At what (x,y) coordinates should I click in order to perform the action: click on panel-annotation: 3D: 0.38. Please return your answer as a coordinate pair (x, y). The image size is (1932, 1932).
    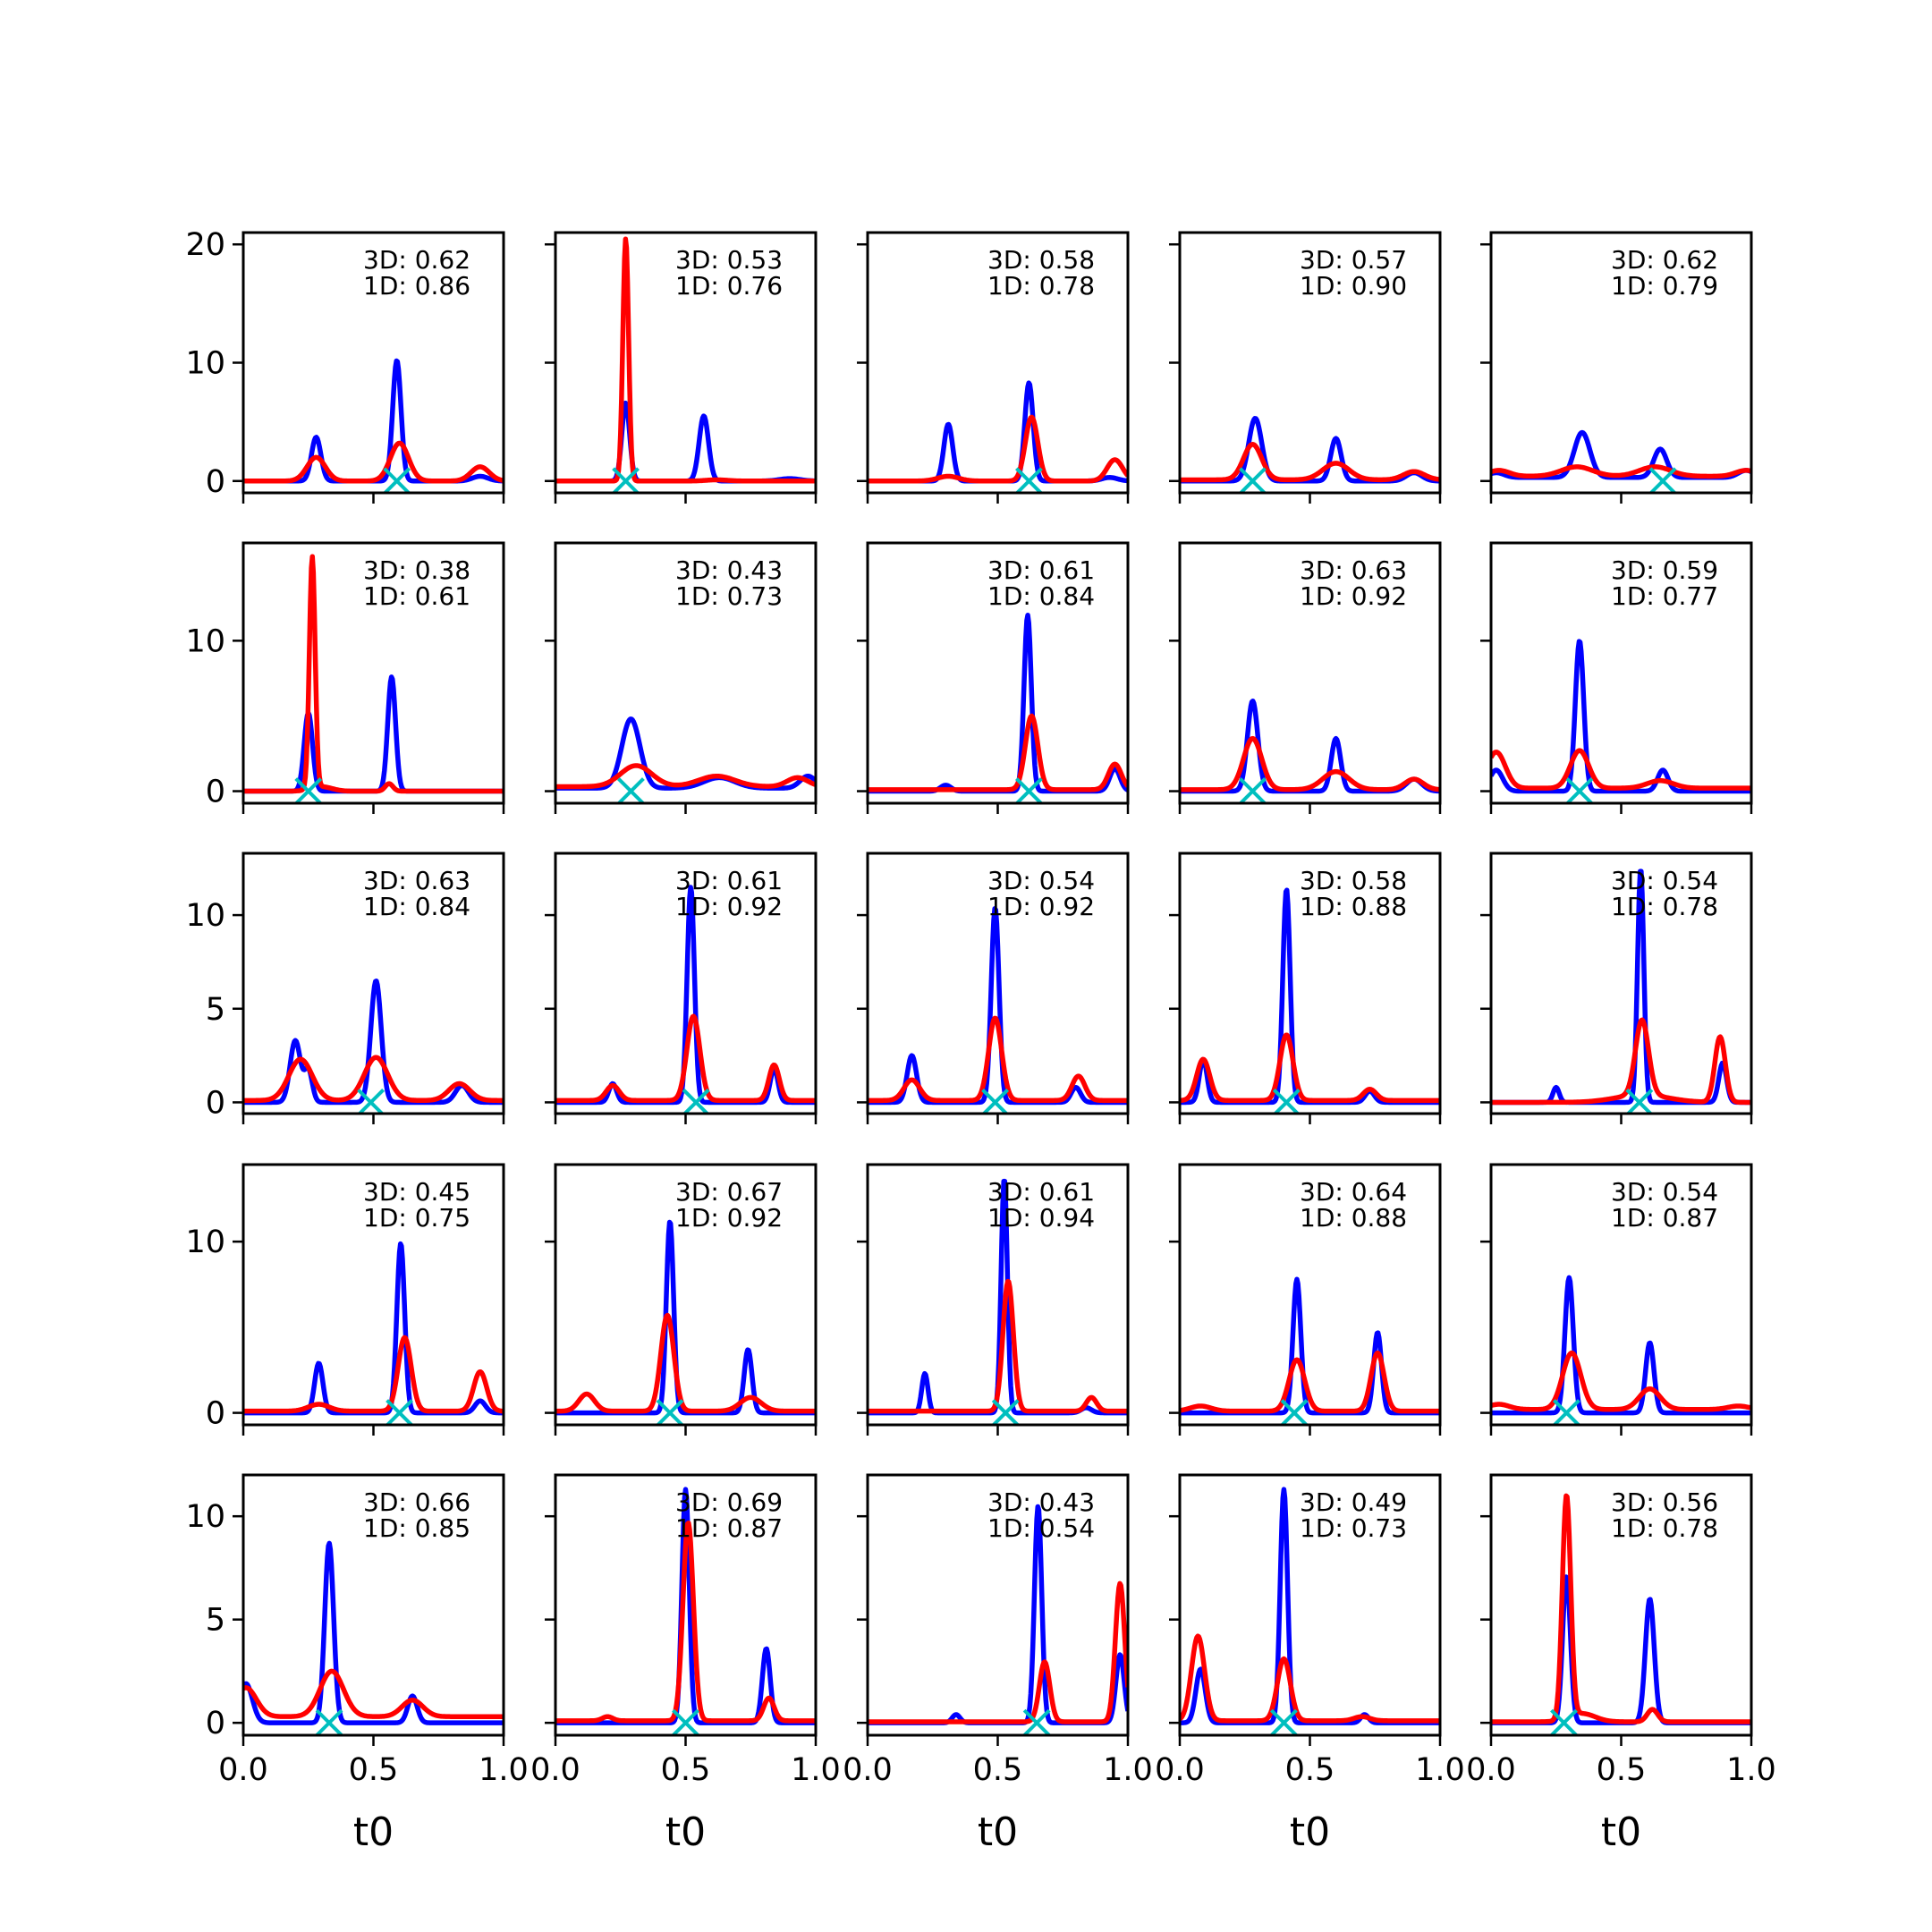
    Looking at the image, I should click on (416, 570).